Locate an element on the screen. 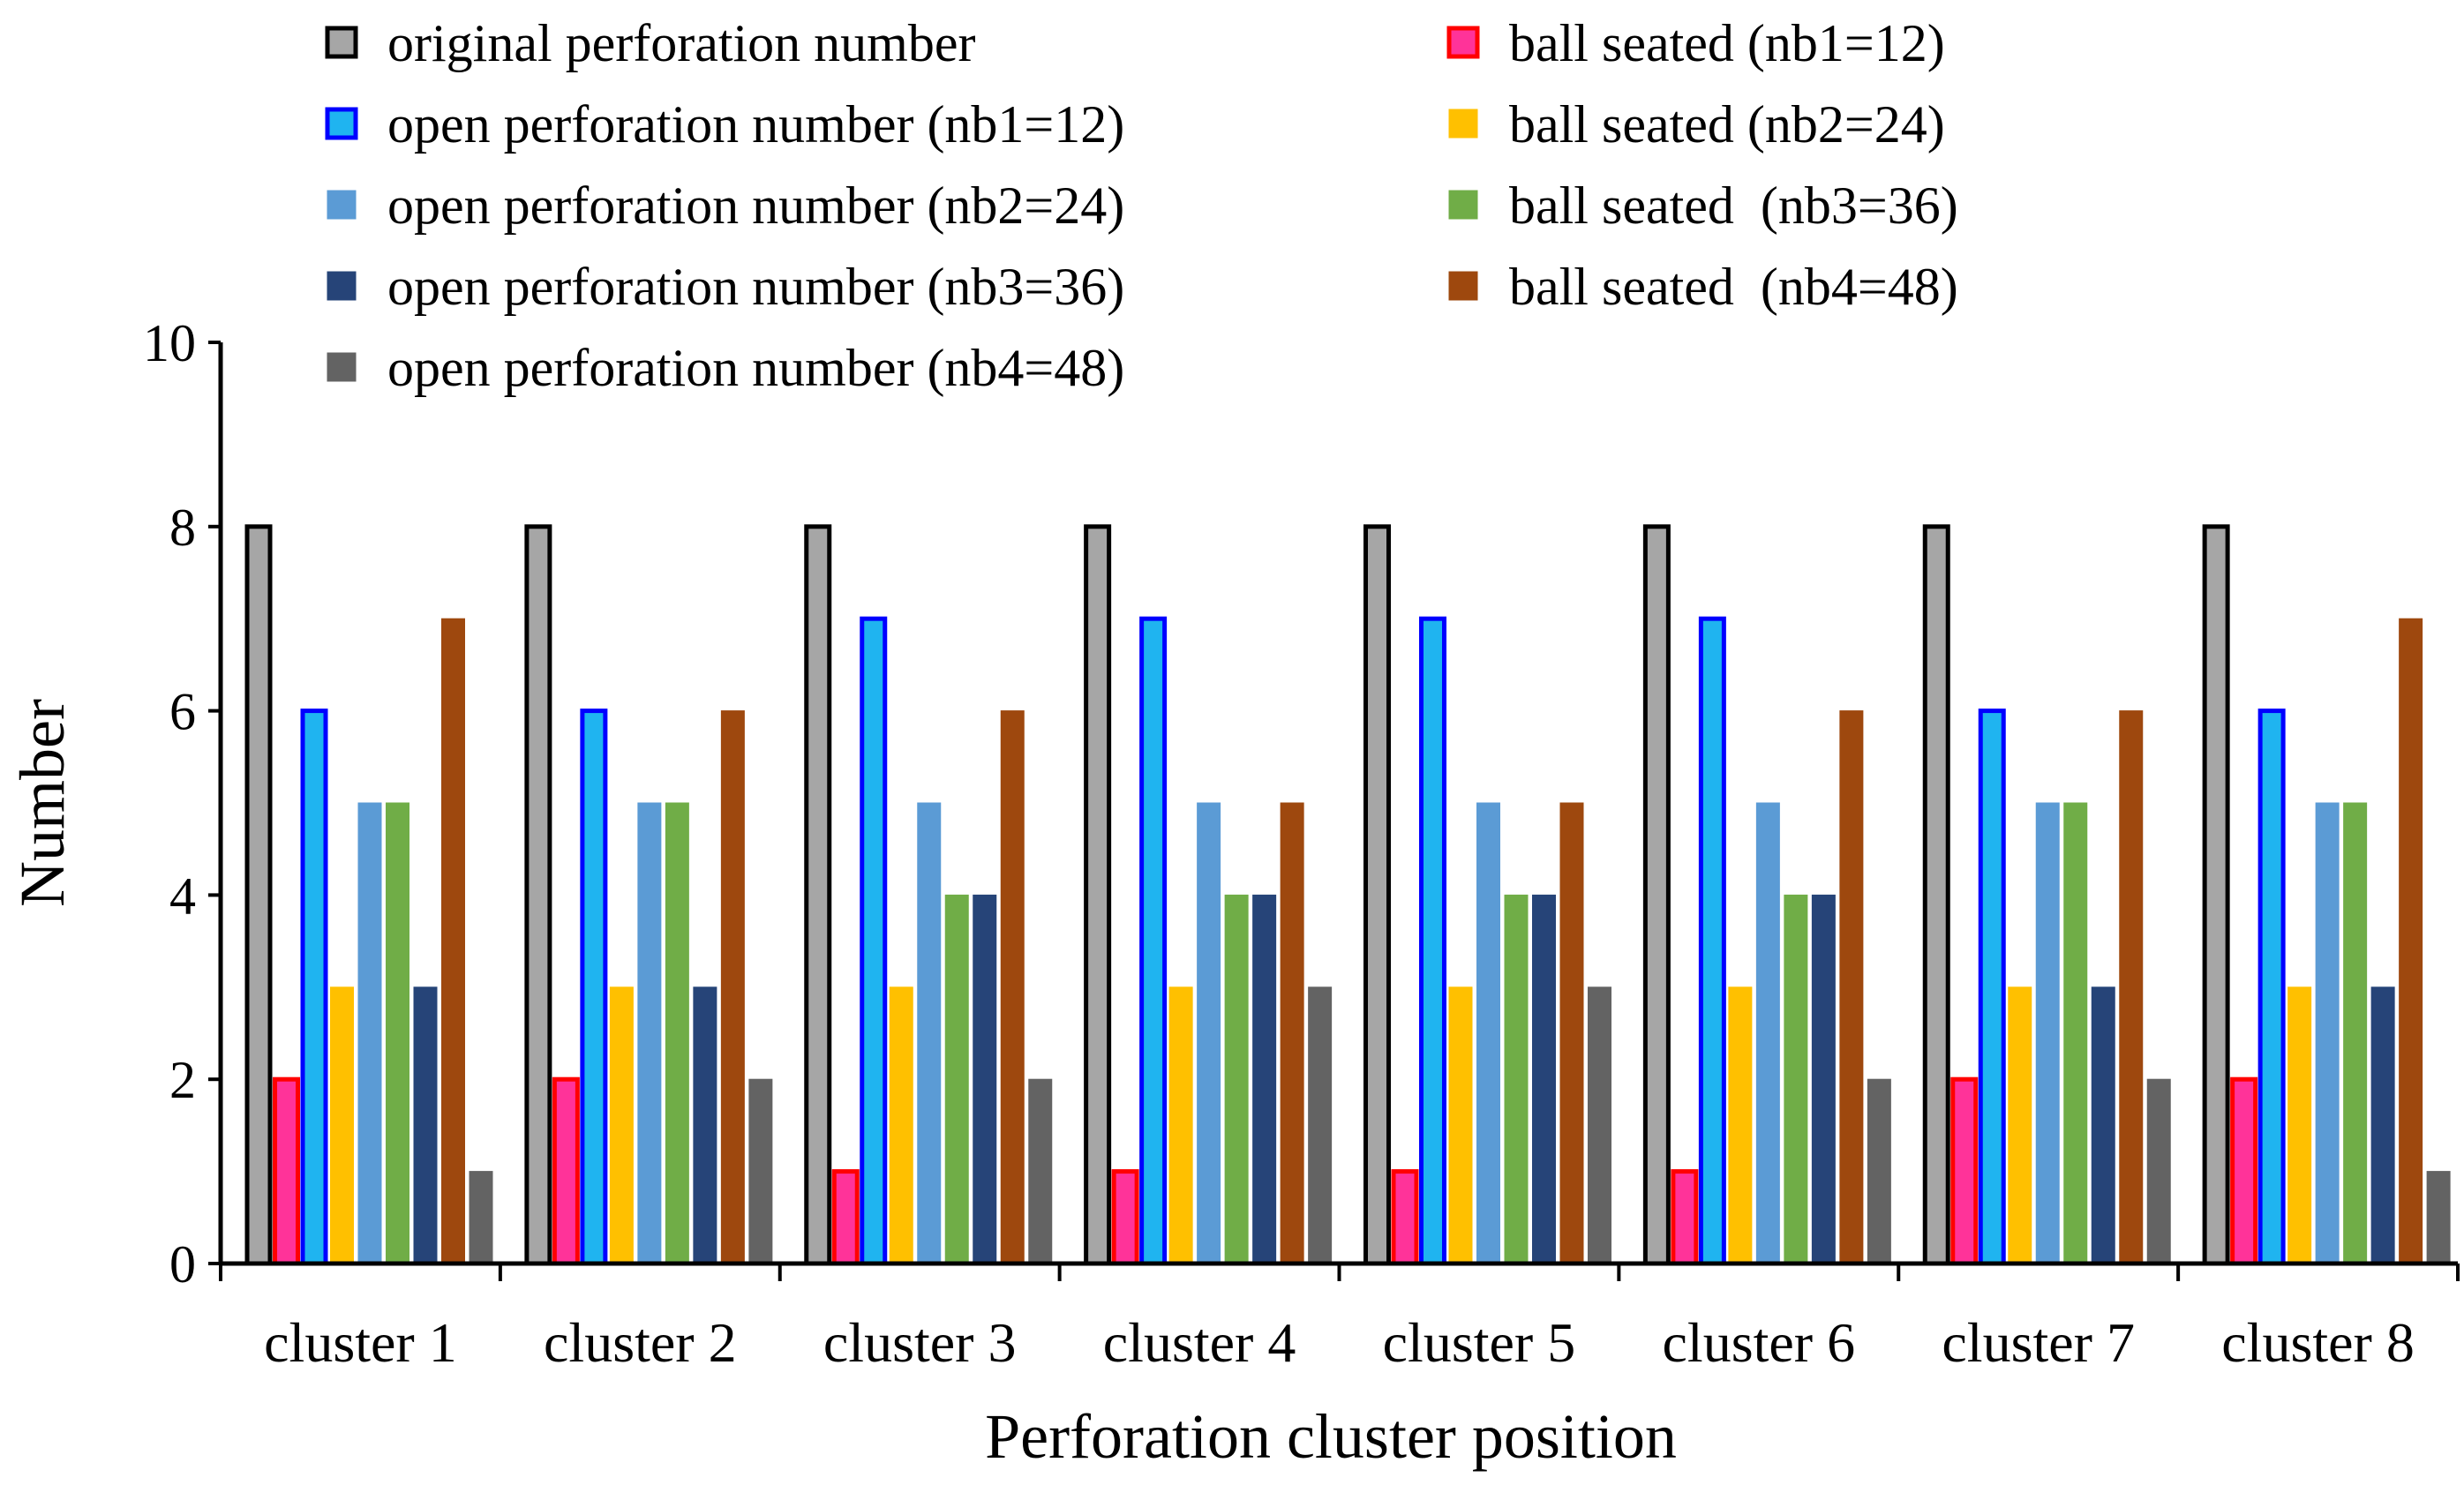 The width and height of the screenshot is (2464, 1485). y-tick-label: 8 is located at coordinates (183, 528).